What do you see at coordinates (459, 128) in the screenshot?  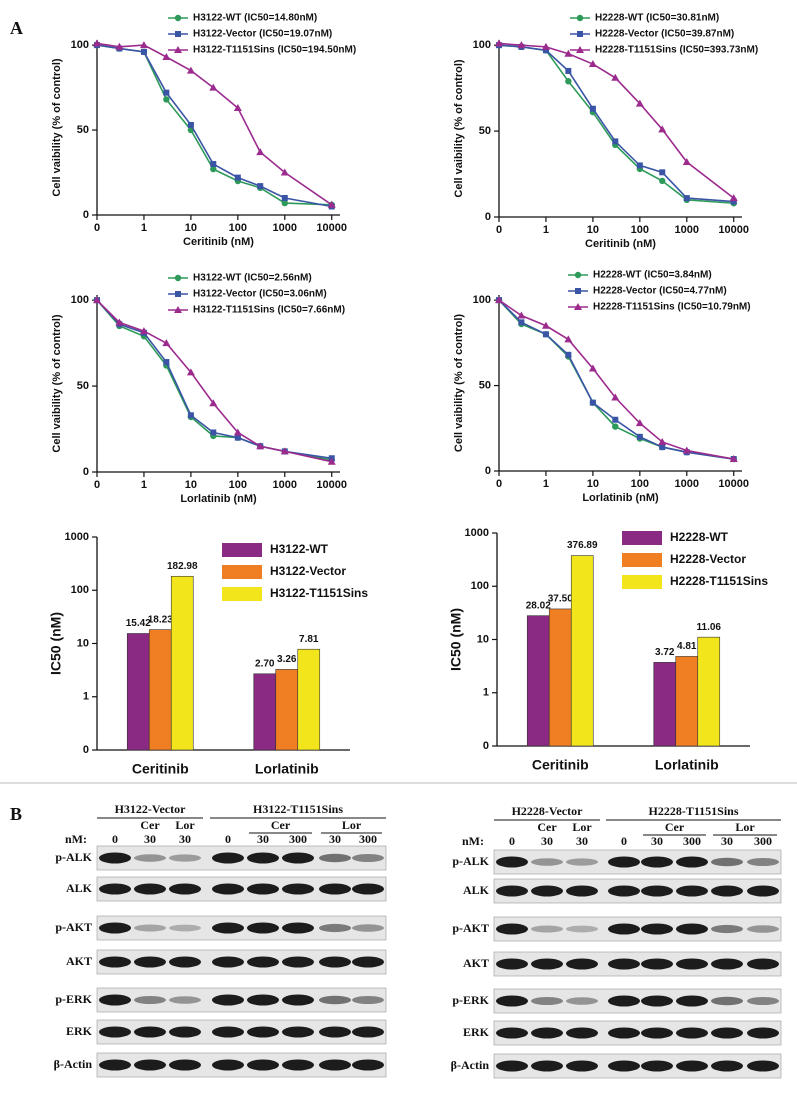 I see `y-axis-label: Cell vaibility (% of control)` at bounding box center [459, 128].